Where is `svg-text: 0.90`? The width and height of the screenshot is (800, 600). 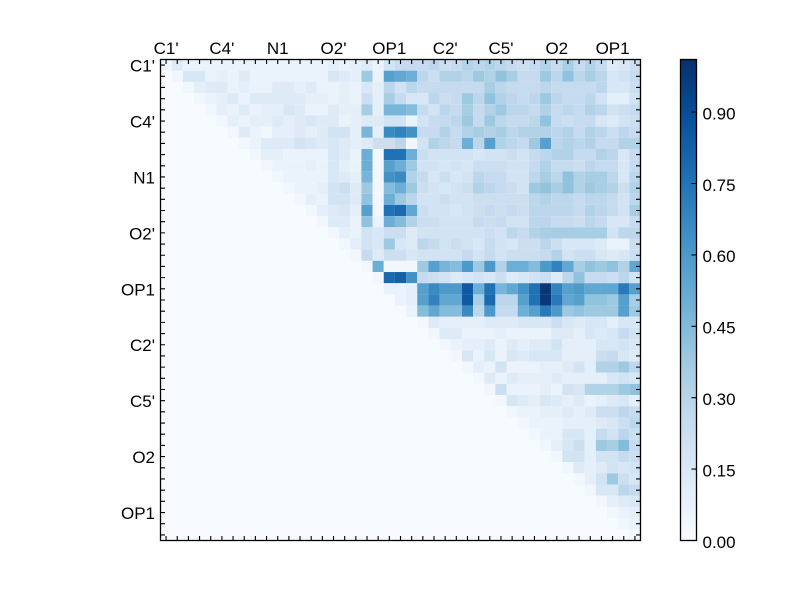 svg-text: 0.90 is located at coordinates (719, 113).